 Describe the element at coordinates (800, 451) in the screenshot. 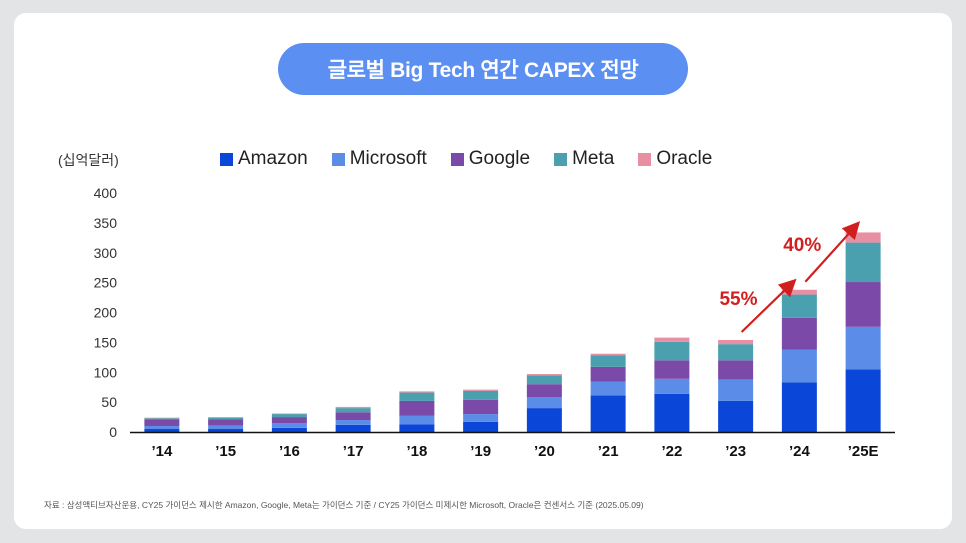

I see `x-tick-label: ’24` at that location.